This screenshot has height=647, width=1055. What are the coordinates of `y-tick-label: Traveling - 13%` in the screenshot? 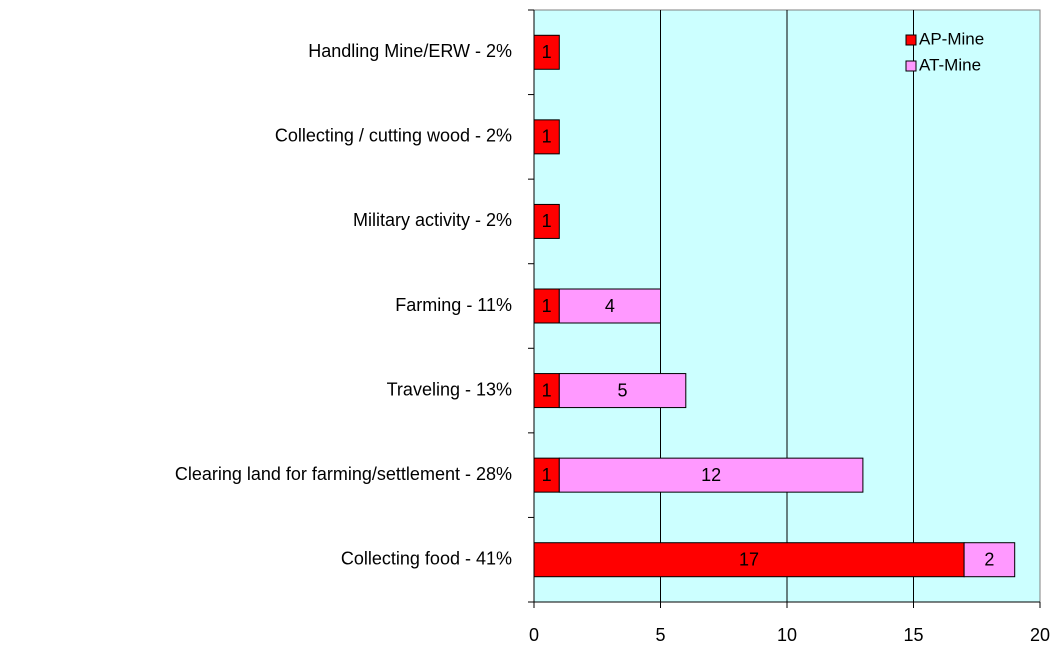 It's located at (449, 389).